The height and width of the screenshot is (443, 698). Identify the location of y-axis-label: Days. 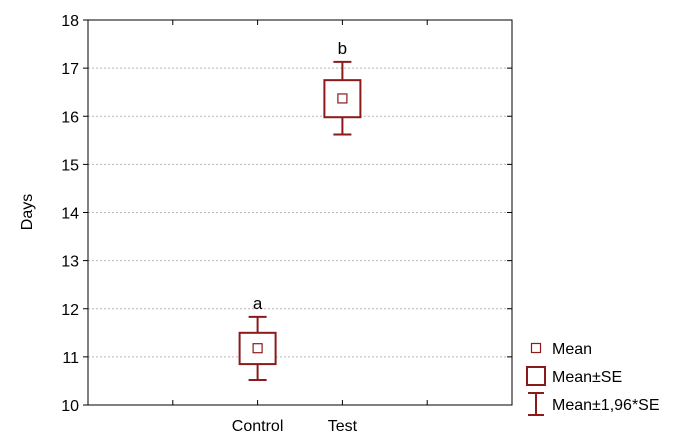
(27, 212).